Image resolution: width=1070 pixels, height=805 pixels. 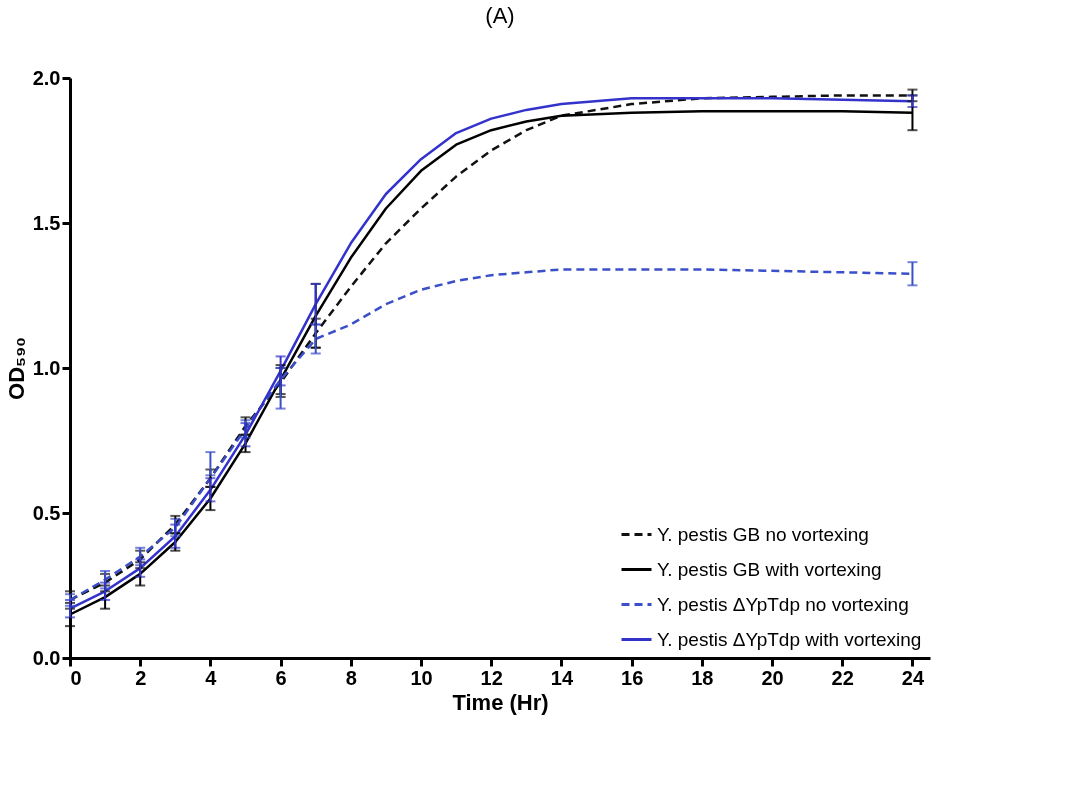 What do you see at coordinates (76, 677) in the screenshot?
I see `x-tick-label: 0` at bounding box center [76, 677].